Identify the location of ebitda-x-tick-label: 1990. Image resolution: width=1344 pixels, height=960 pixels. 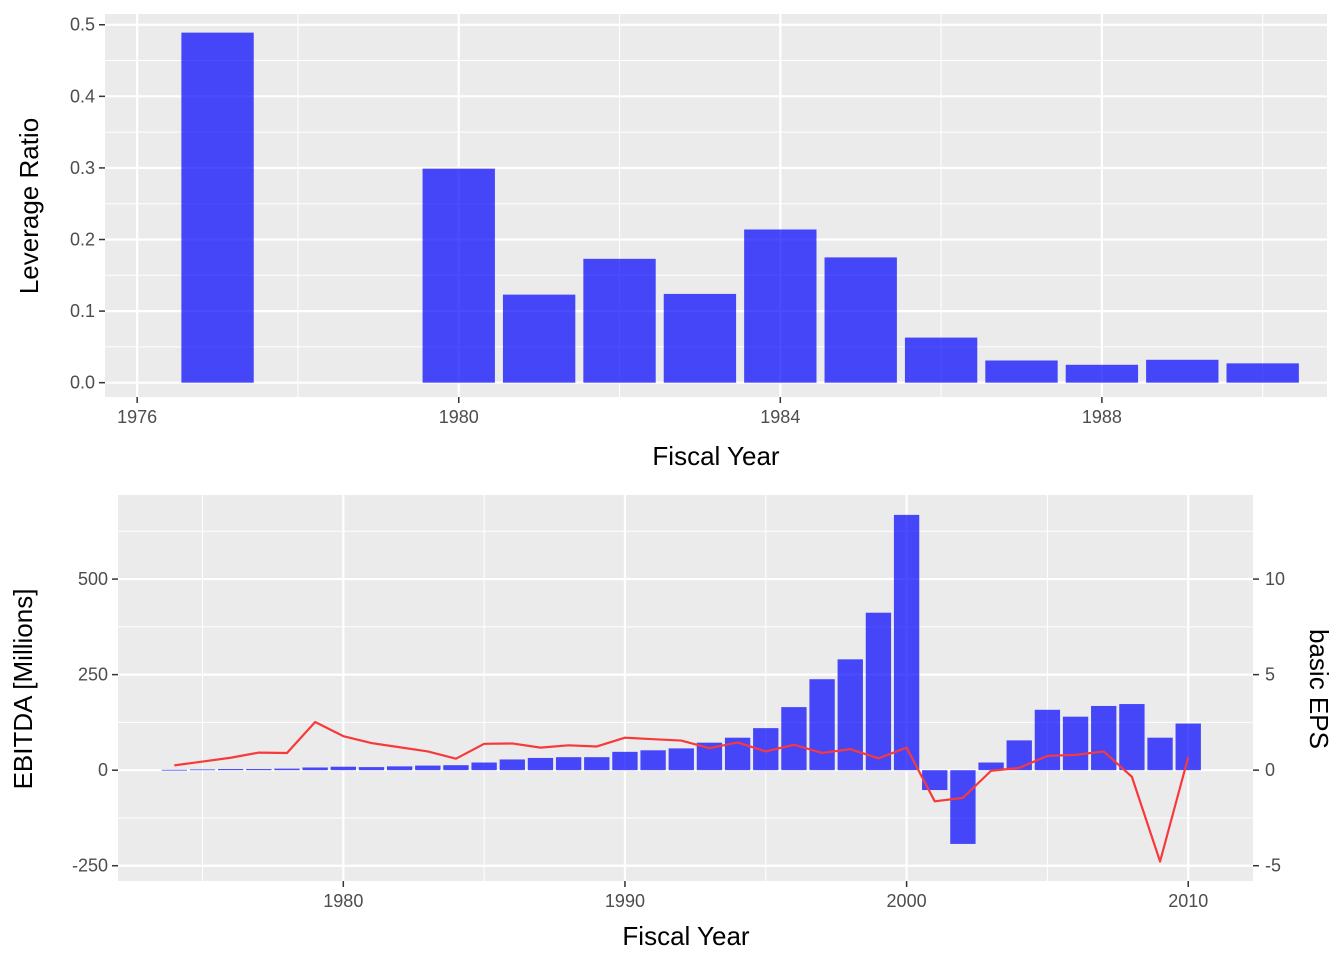
(625, 901).